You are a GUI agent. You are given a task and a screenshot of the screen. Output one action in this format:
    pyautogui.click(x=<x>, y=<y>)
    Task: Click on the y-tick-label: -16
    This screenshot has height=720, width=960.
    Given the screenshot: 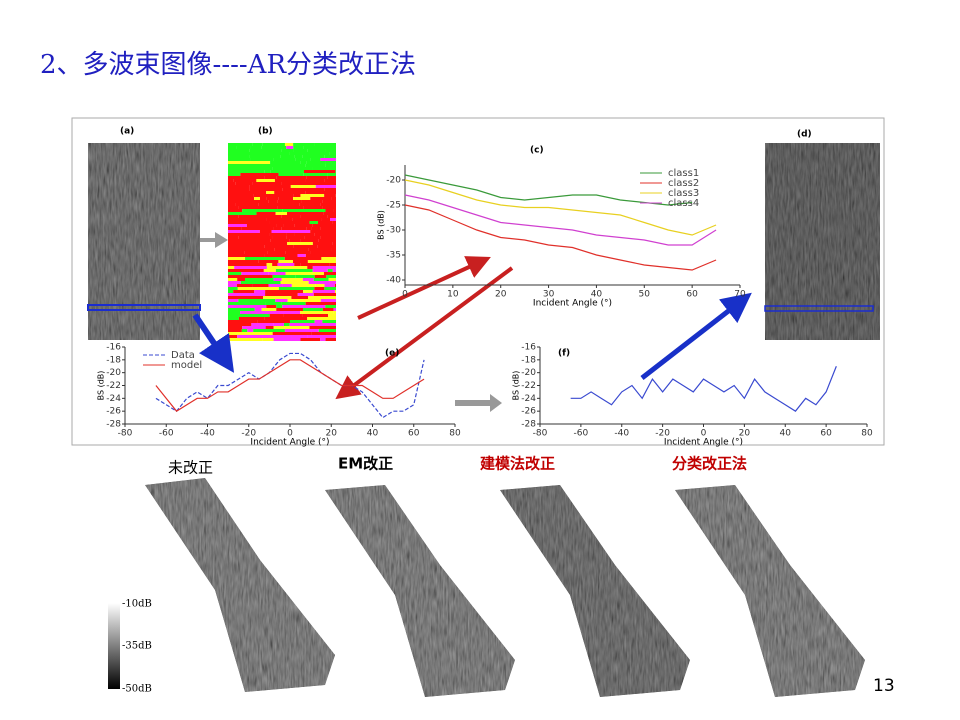 What is the action you would take?
    pyautogui.click(x=113, y=348)
    